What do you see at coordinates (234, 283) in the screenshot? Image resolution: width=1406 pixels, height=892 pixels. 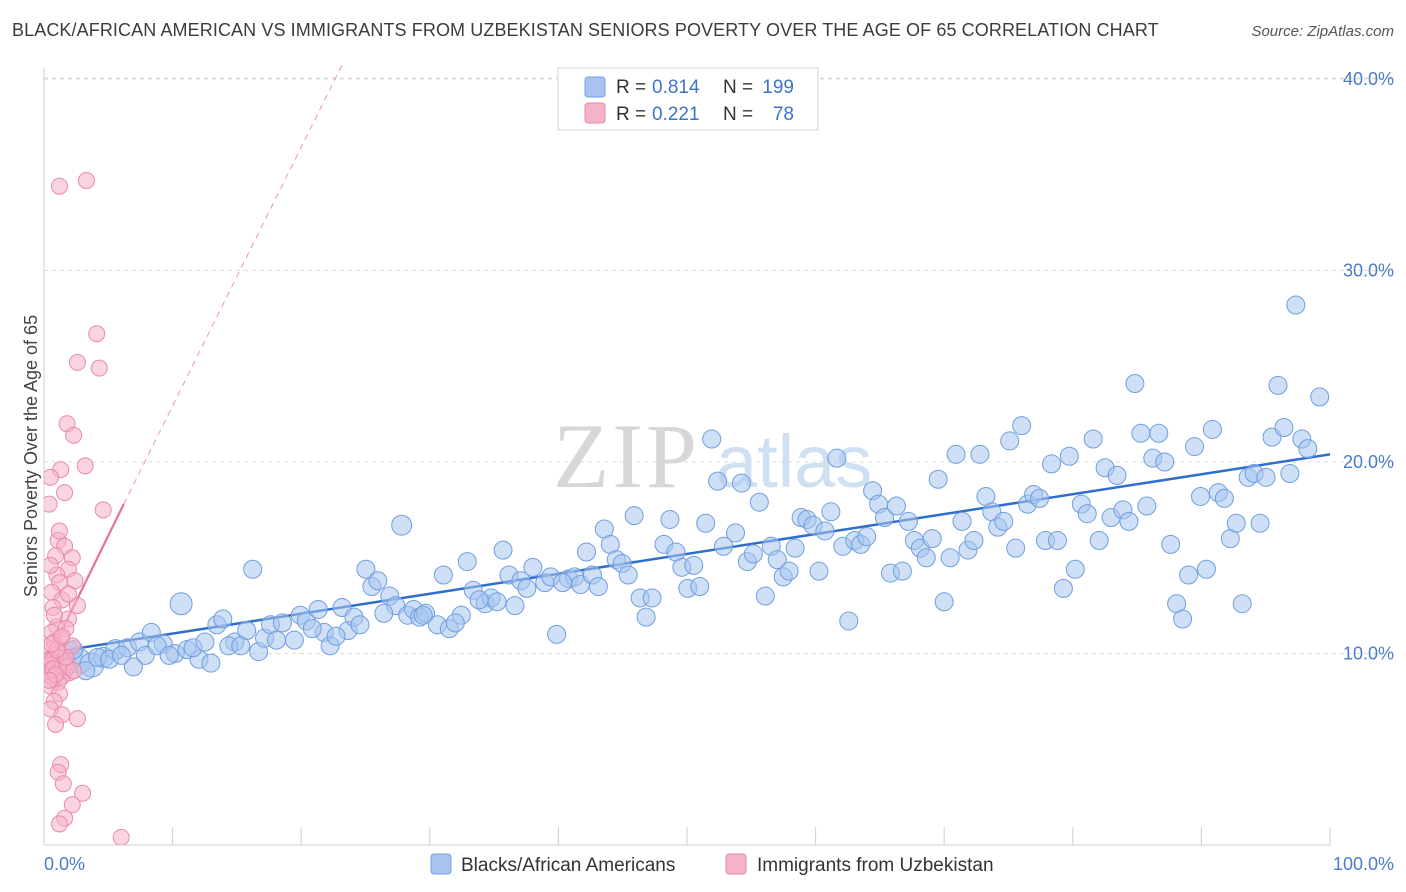 I see `trend-line-uzbekistan-extended` at bounding box center [234, 283].